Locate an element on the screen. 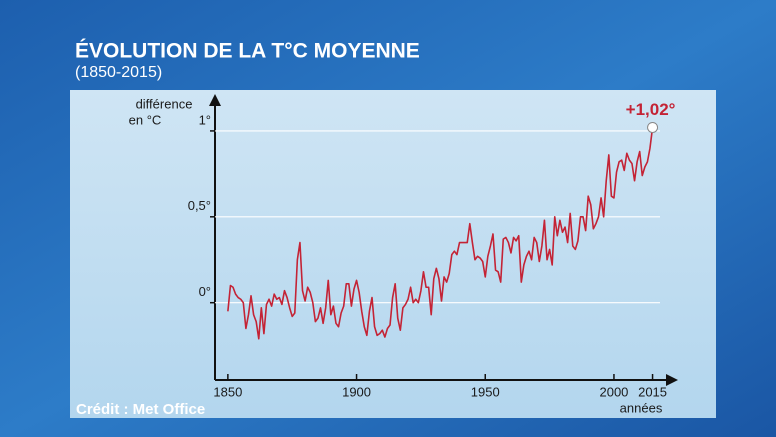  y-tick-label: 0,5° is located at coordinates (199, 205).